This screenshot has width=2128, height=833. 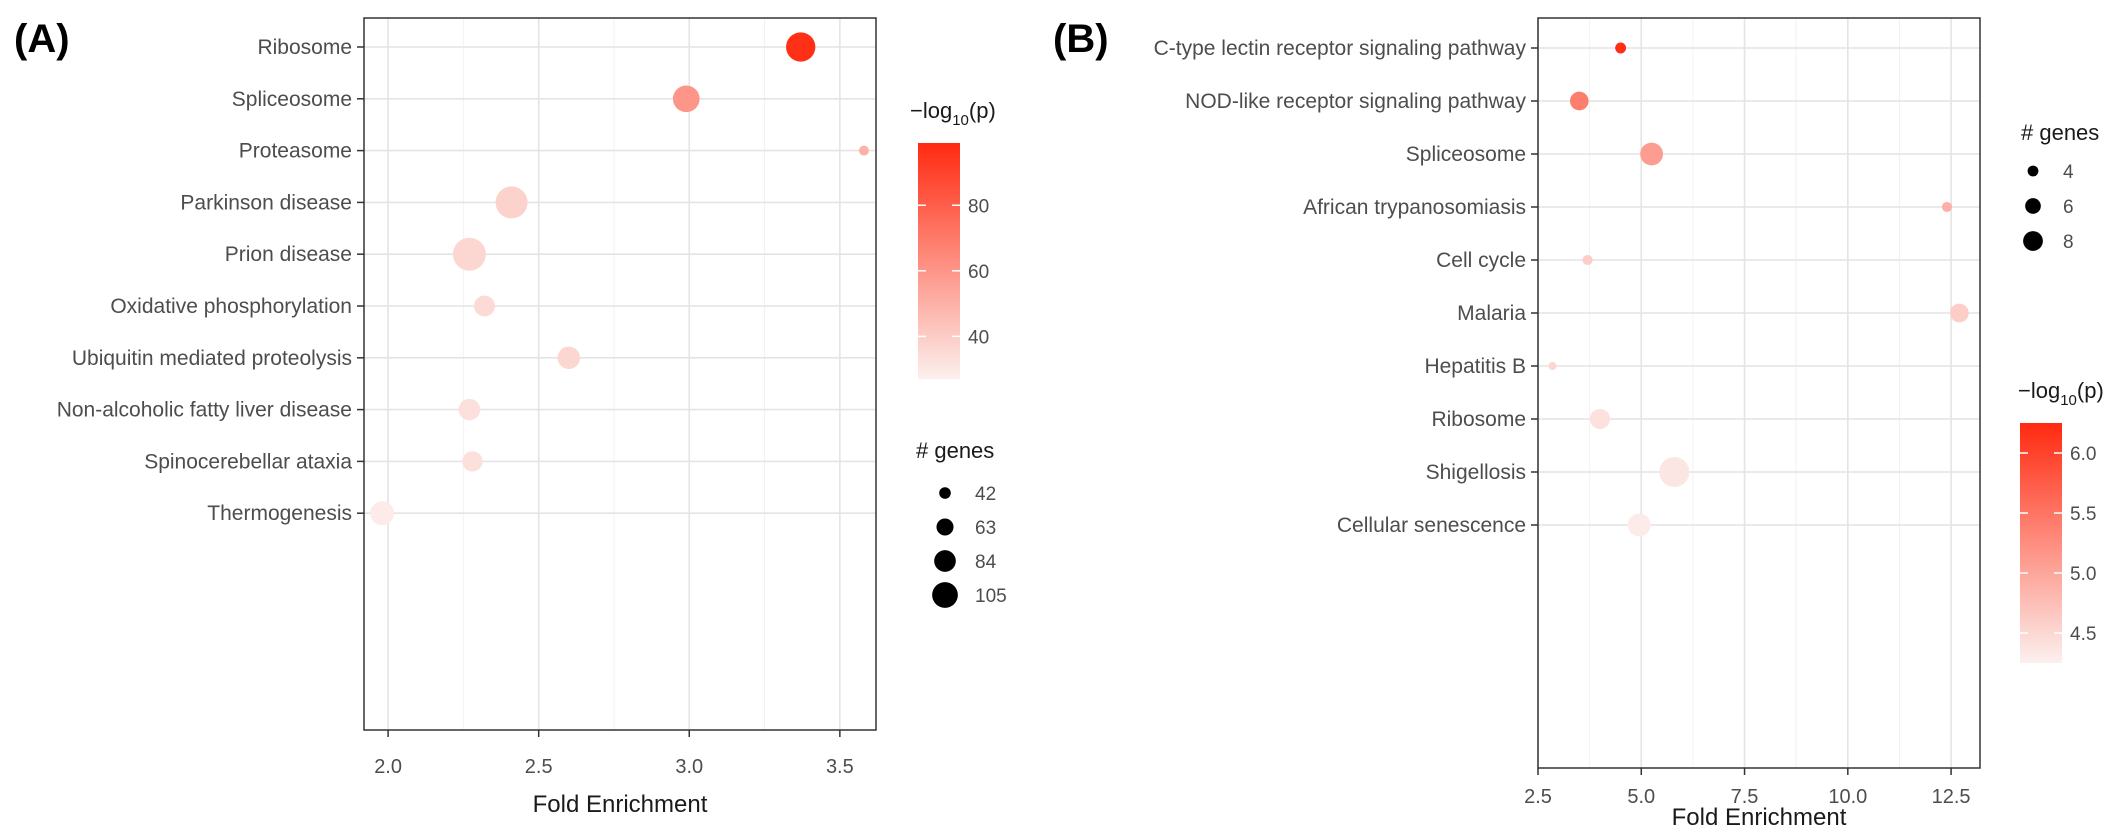 I want to click on size-legend-label: 8, so click(x=2068, y=242).